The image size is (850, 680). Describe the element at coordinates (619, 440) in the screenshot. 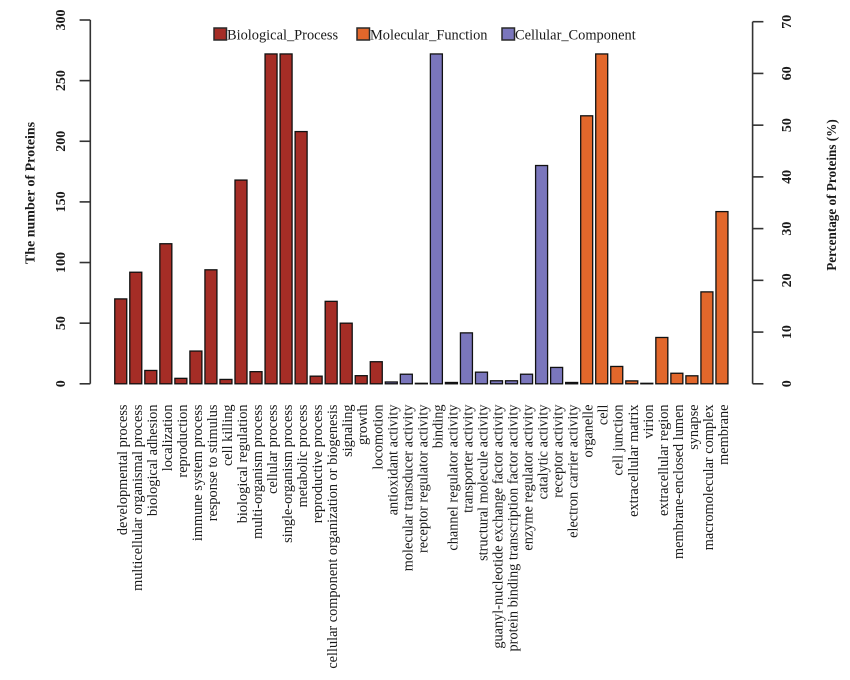

I see `svg-text: cell junction` at that location.